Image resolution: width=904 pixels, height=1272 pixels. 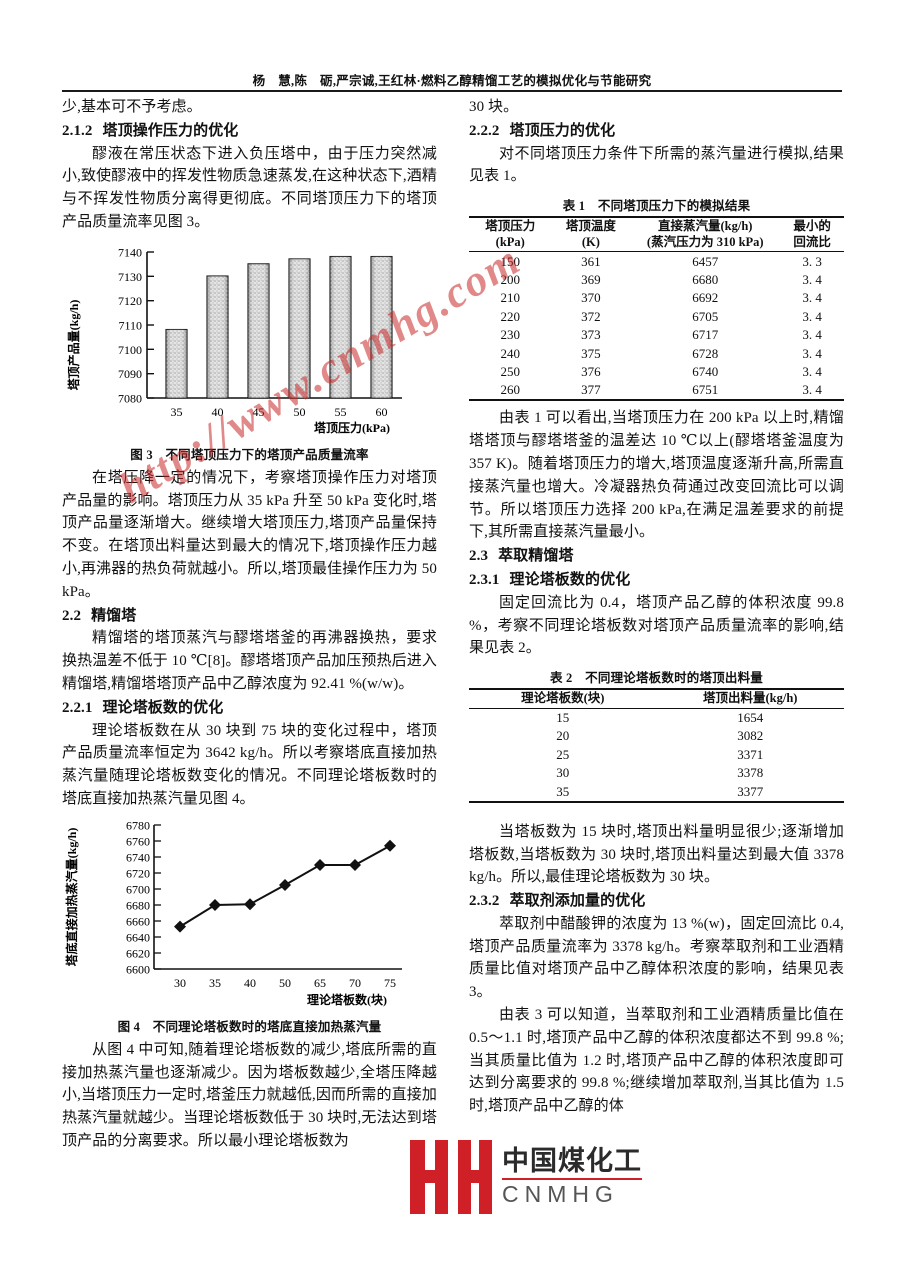 I want to click on table-cell: 3082, so click(x=750, y=736).